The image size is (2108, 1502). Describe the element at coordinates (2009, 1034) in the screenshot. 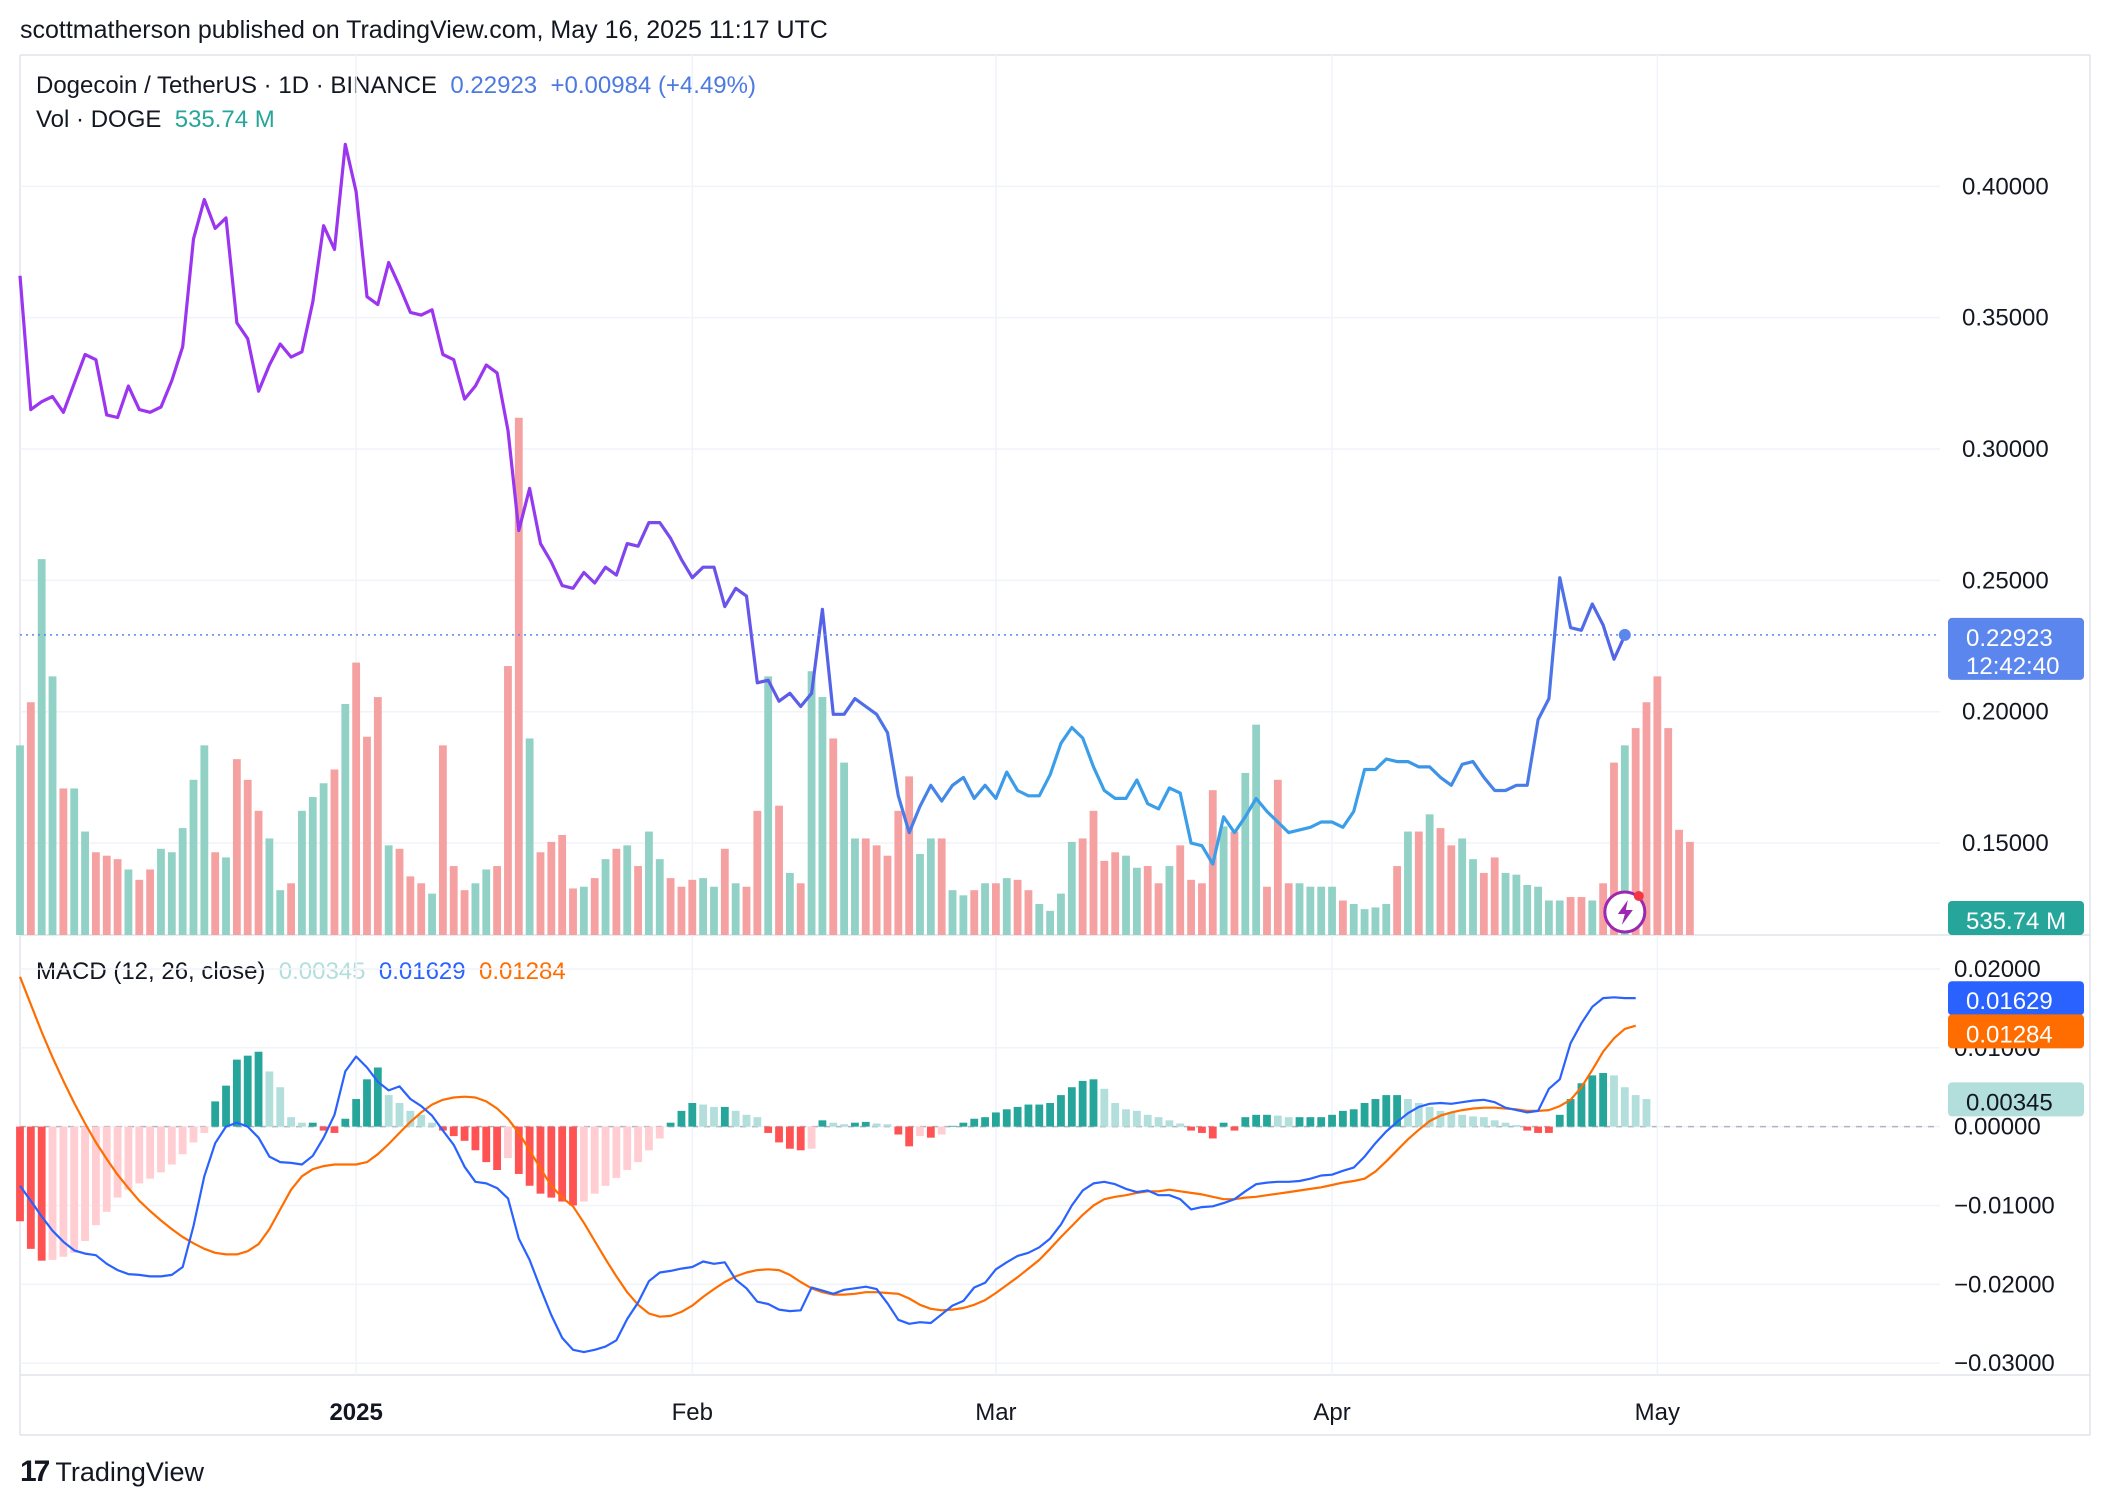

I see `signal-badge-text: 0.01284` at that location.